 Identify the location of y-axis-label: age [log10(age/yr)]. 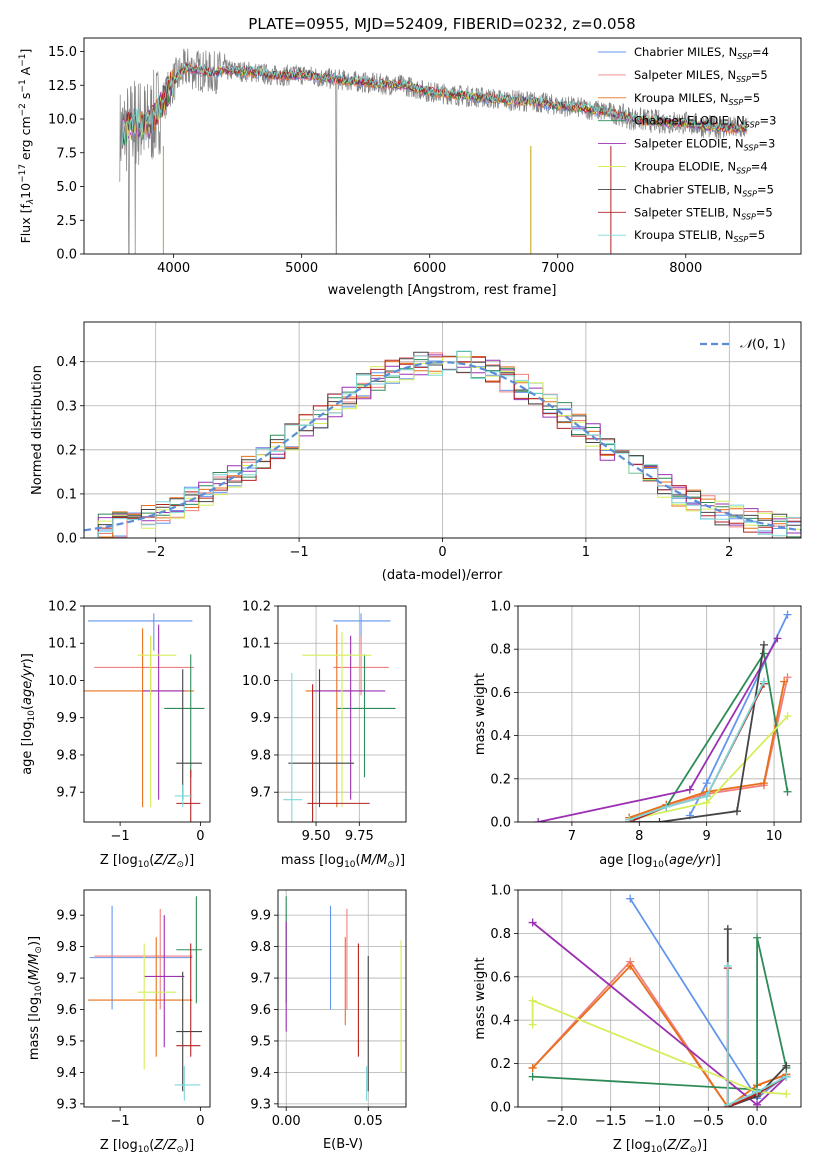
(28, 714).